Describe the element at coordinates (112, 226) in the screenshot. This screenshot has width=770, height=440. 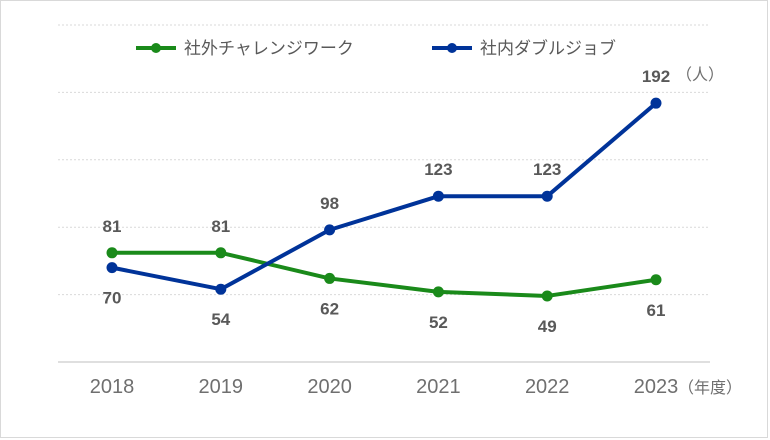
I see `data-label-series-1-2018: 81` at that location.